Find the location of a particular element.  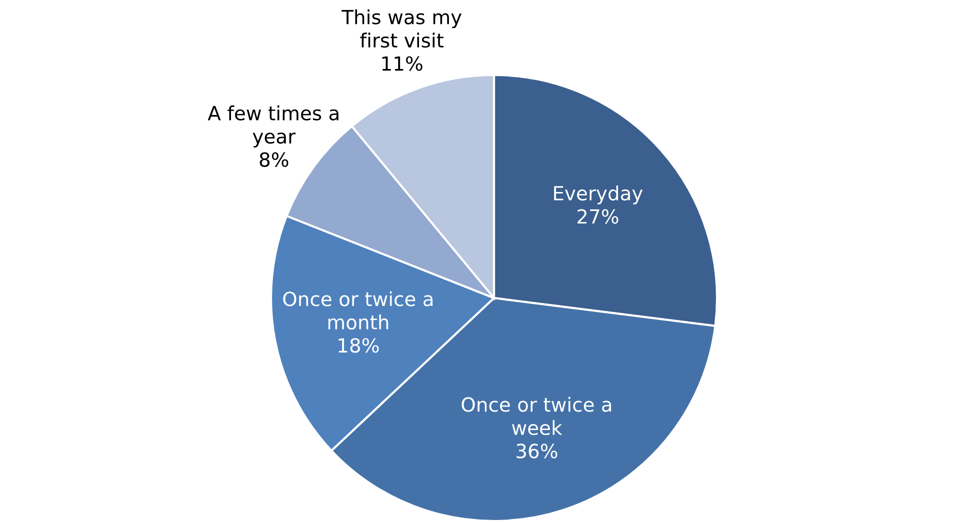

slice-label: A few times a year is located at coordinates (273, 126).